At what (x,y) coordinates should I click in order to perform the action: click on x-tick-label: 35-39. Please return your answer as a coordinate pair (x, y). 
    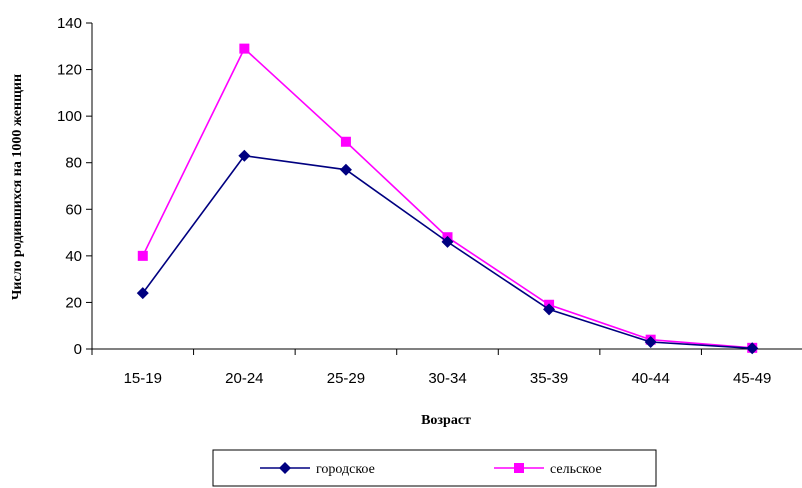
    Looking at the image, I should click on (549, 378).